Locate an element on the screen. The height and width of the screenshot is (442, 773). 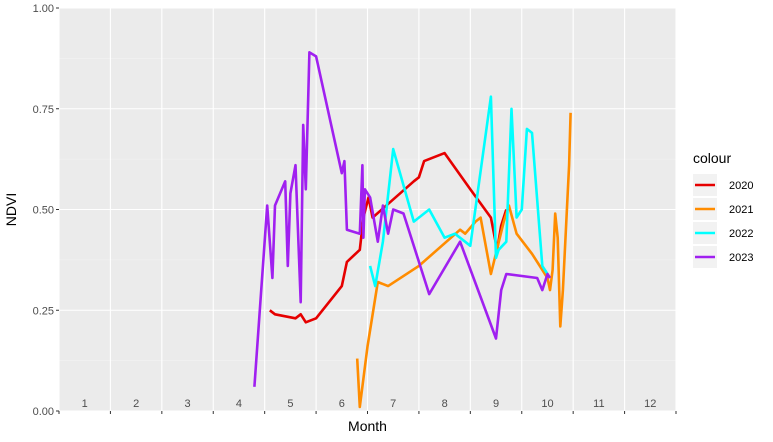
x-axis-title: Month is located at coordinates (367, 426).